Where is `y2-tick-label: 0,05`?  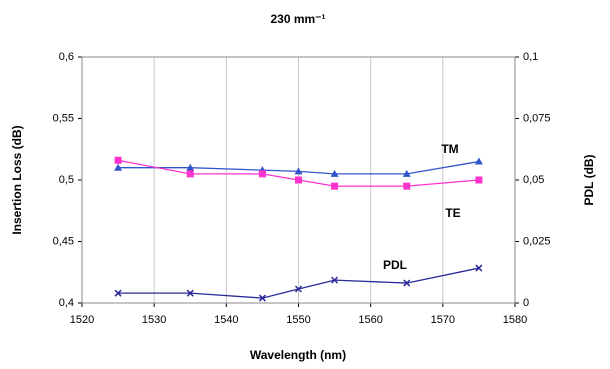
y2-tick-label: 0,05 is located at coordinates (533, 180).